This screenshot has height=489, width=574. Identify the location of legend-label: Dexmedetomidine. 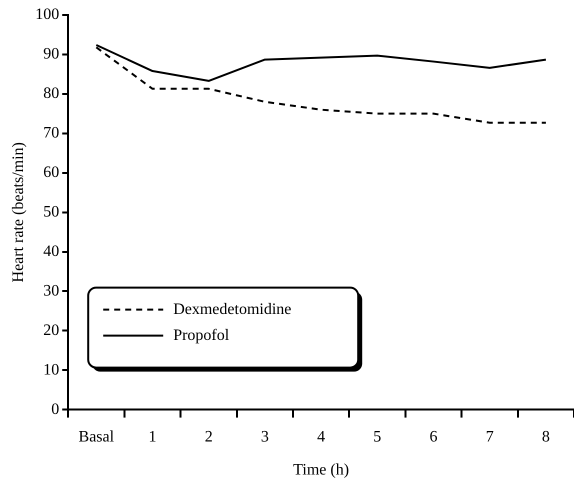
(232, 309).